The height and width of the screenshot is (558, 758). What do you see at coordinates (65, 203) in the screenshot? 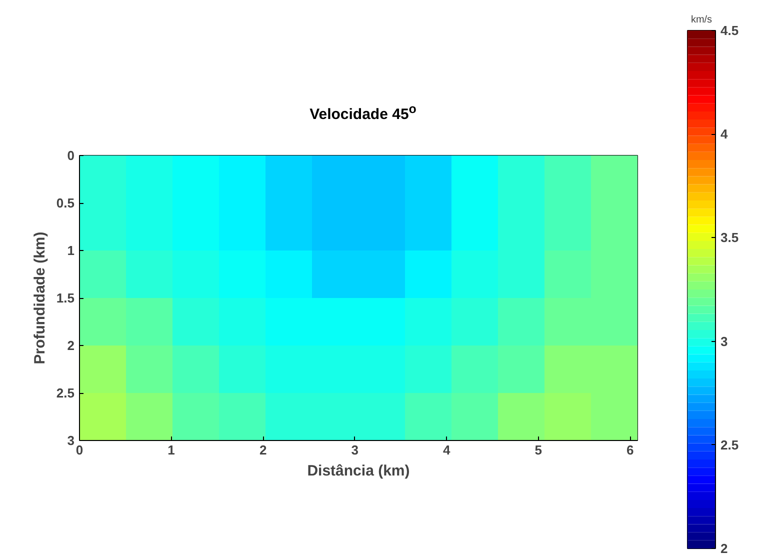
I see `y-tick-label: 0.5` at bounding box center [65, 203].